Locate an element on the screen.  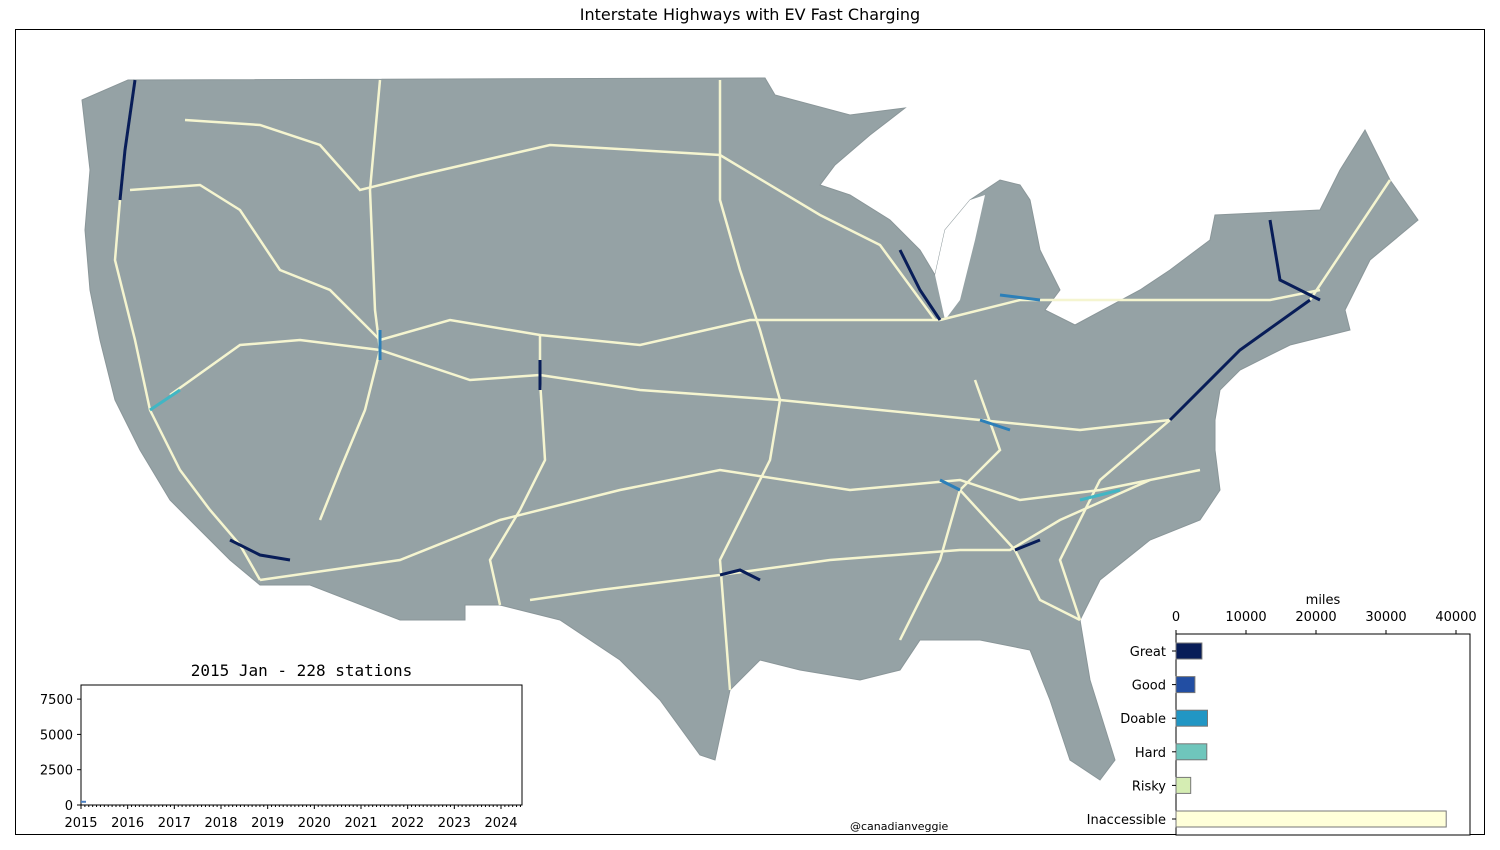
x-tick-label: 2017 is located at coordinates (174, 823).